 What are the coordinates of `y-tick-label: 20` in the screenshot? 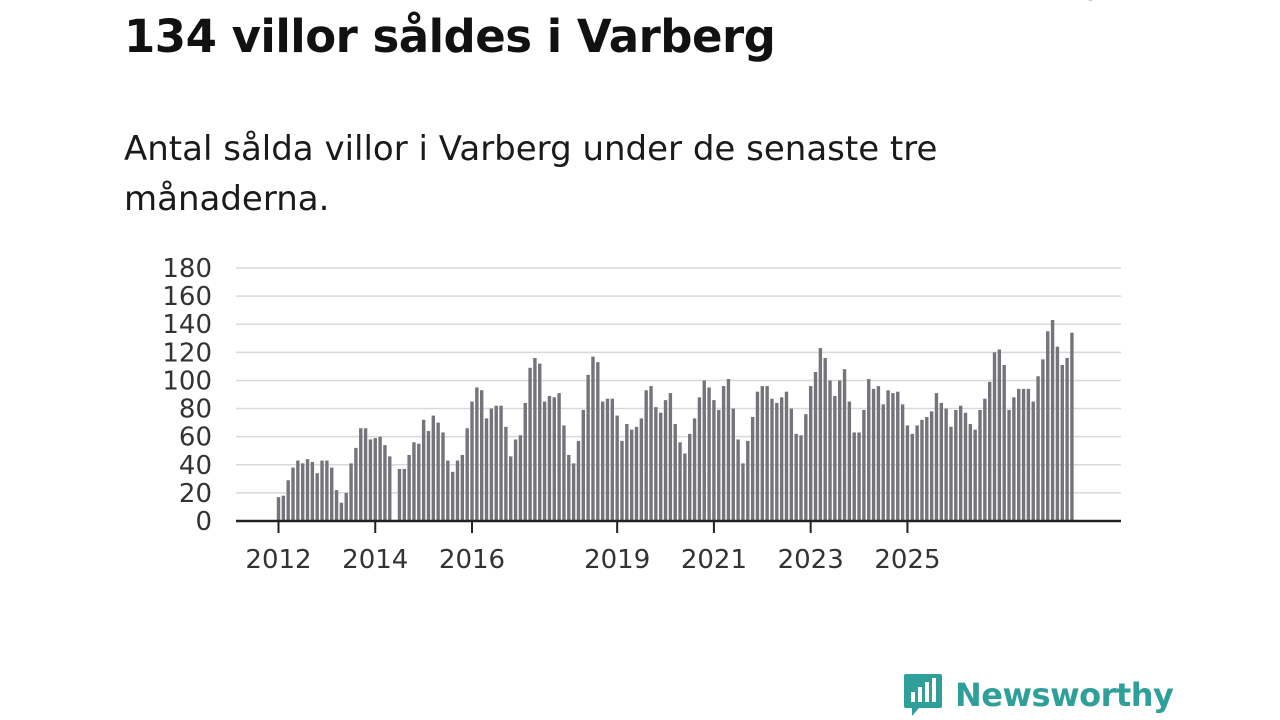 It's located at (195, 494).